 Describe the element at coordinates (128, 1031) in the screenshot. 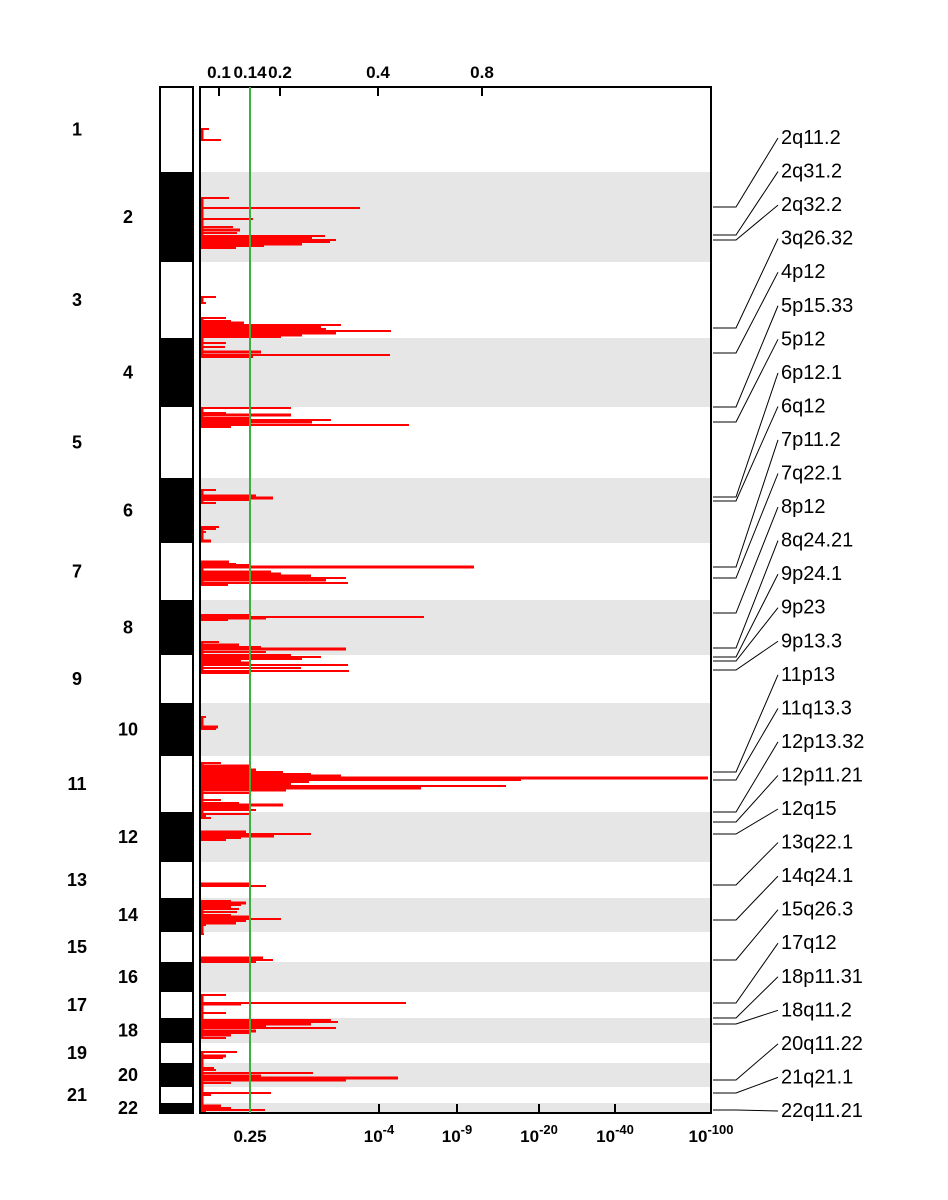

I see `chromosome-label: 18` at that location.